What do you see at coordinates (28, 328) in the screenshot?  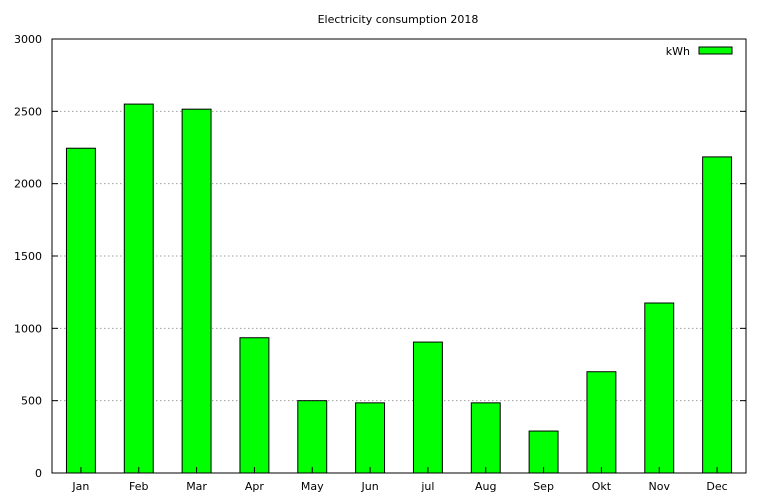 I see `y-tick-label: 1000` at bounding box center [28, 328].